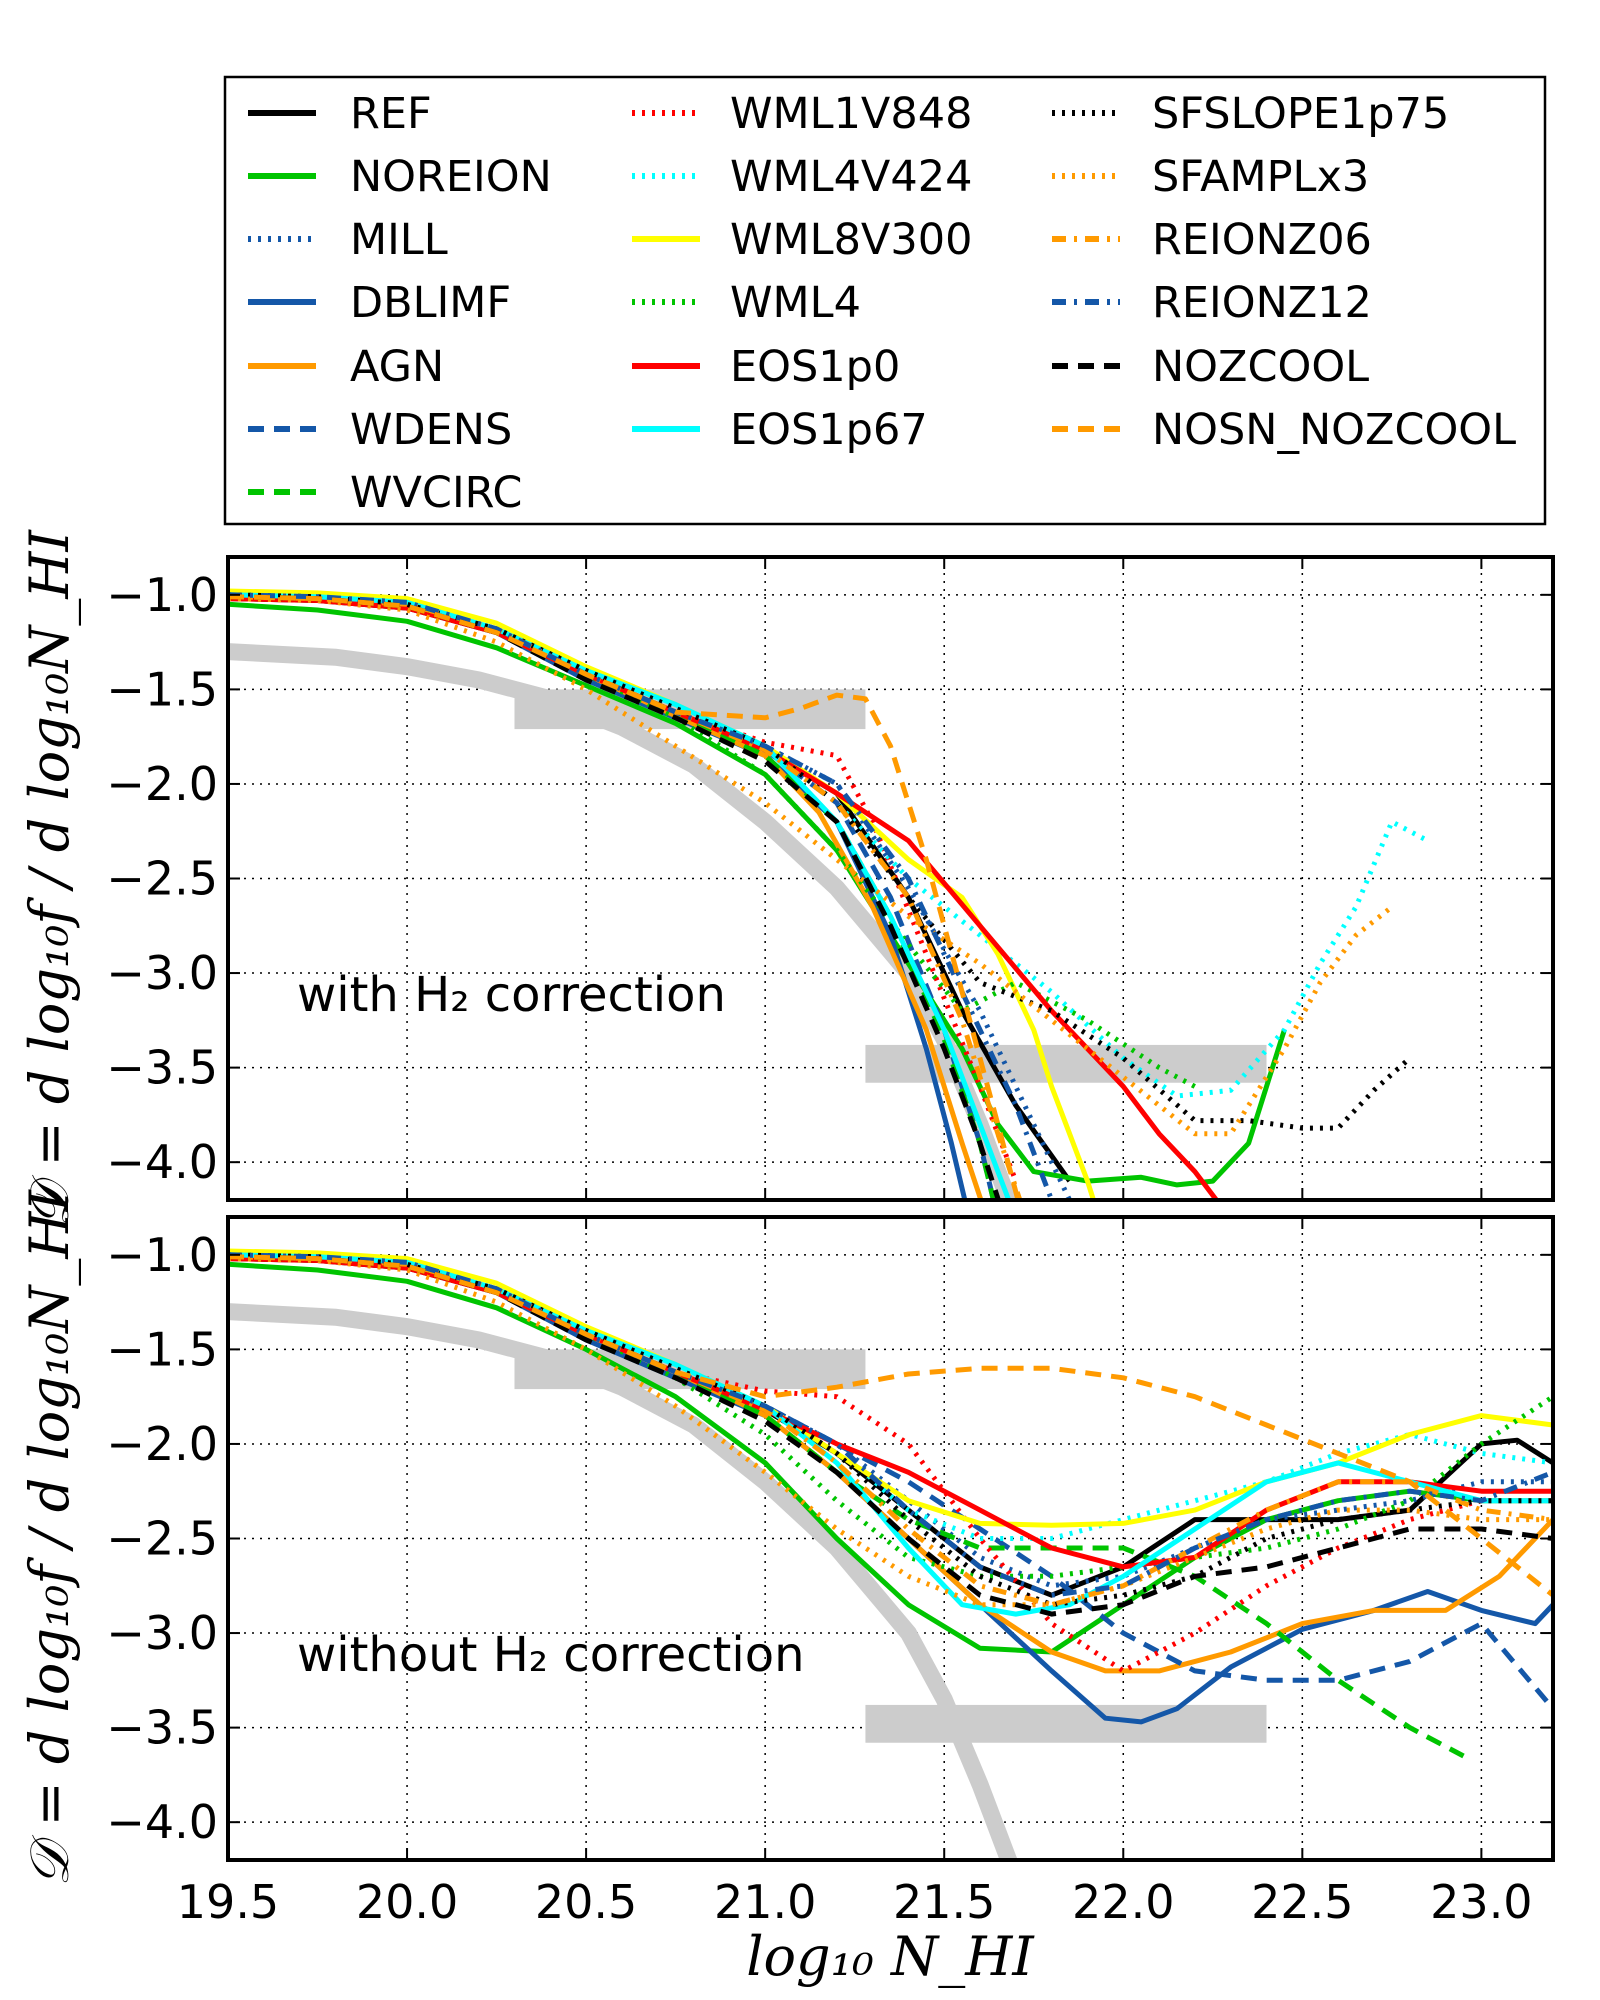 This screenshot has width=1600, height=2000. I want to click on series-line-sfslope1p75, so click(890, 1430).